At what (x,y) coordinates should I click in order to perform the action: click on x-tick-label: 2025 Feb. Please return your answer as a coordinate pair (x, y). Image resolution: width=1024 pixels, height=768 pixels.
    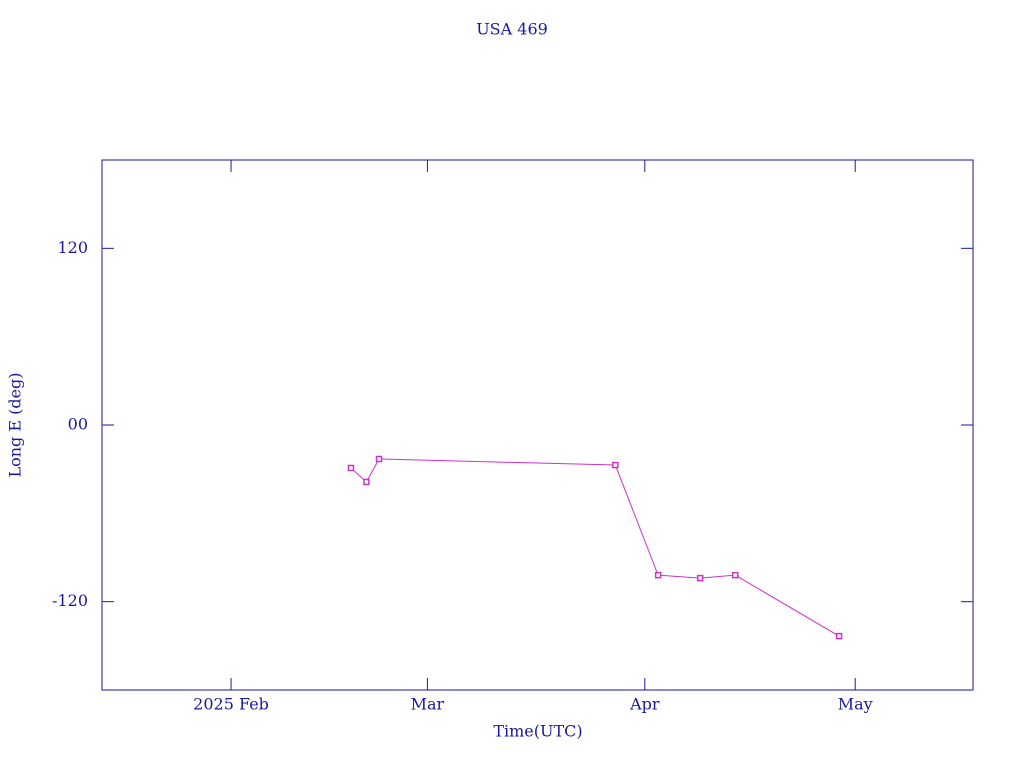
    Looking at the image, I should click on (231, 704).